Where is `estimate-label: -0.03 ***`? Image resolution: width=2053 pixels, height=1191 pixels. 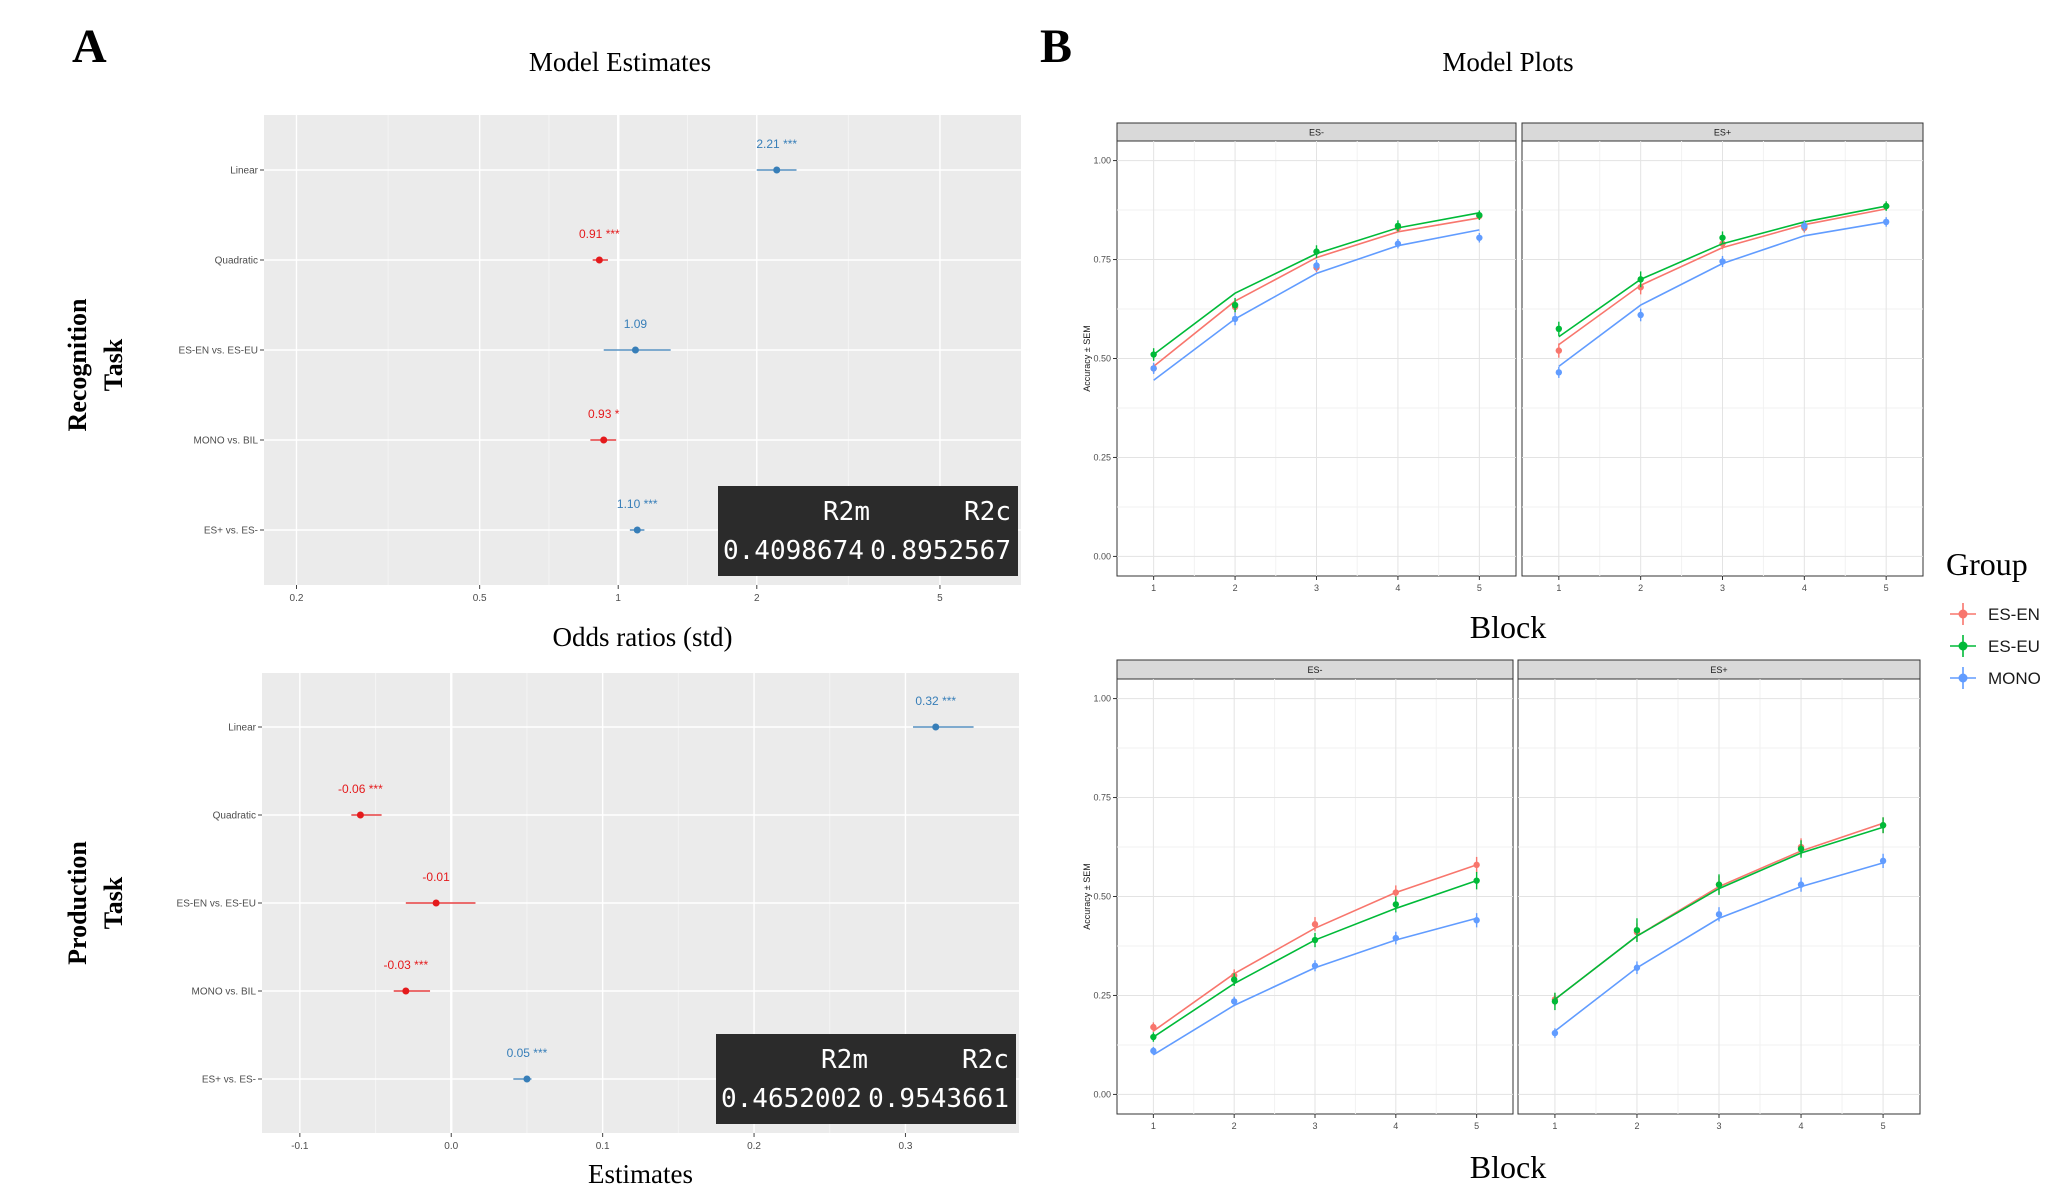 estimate-label: -0.03 *** is located at coordinates (405, 965).